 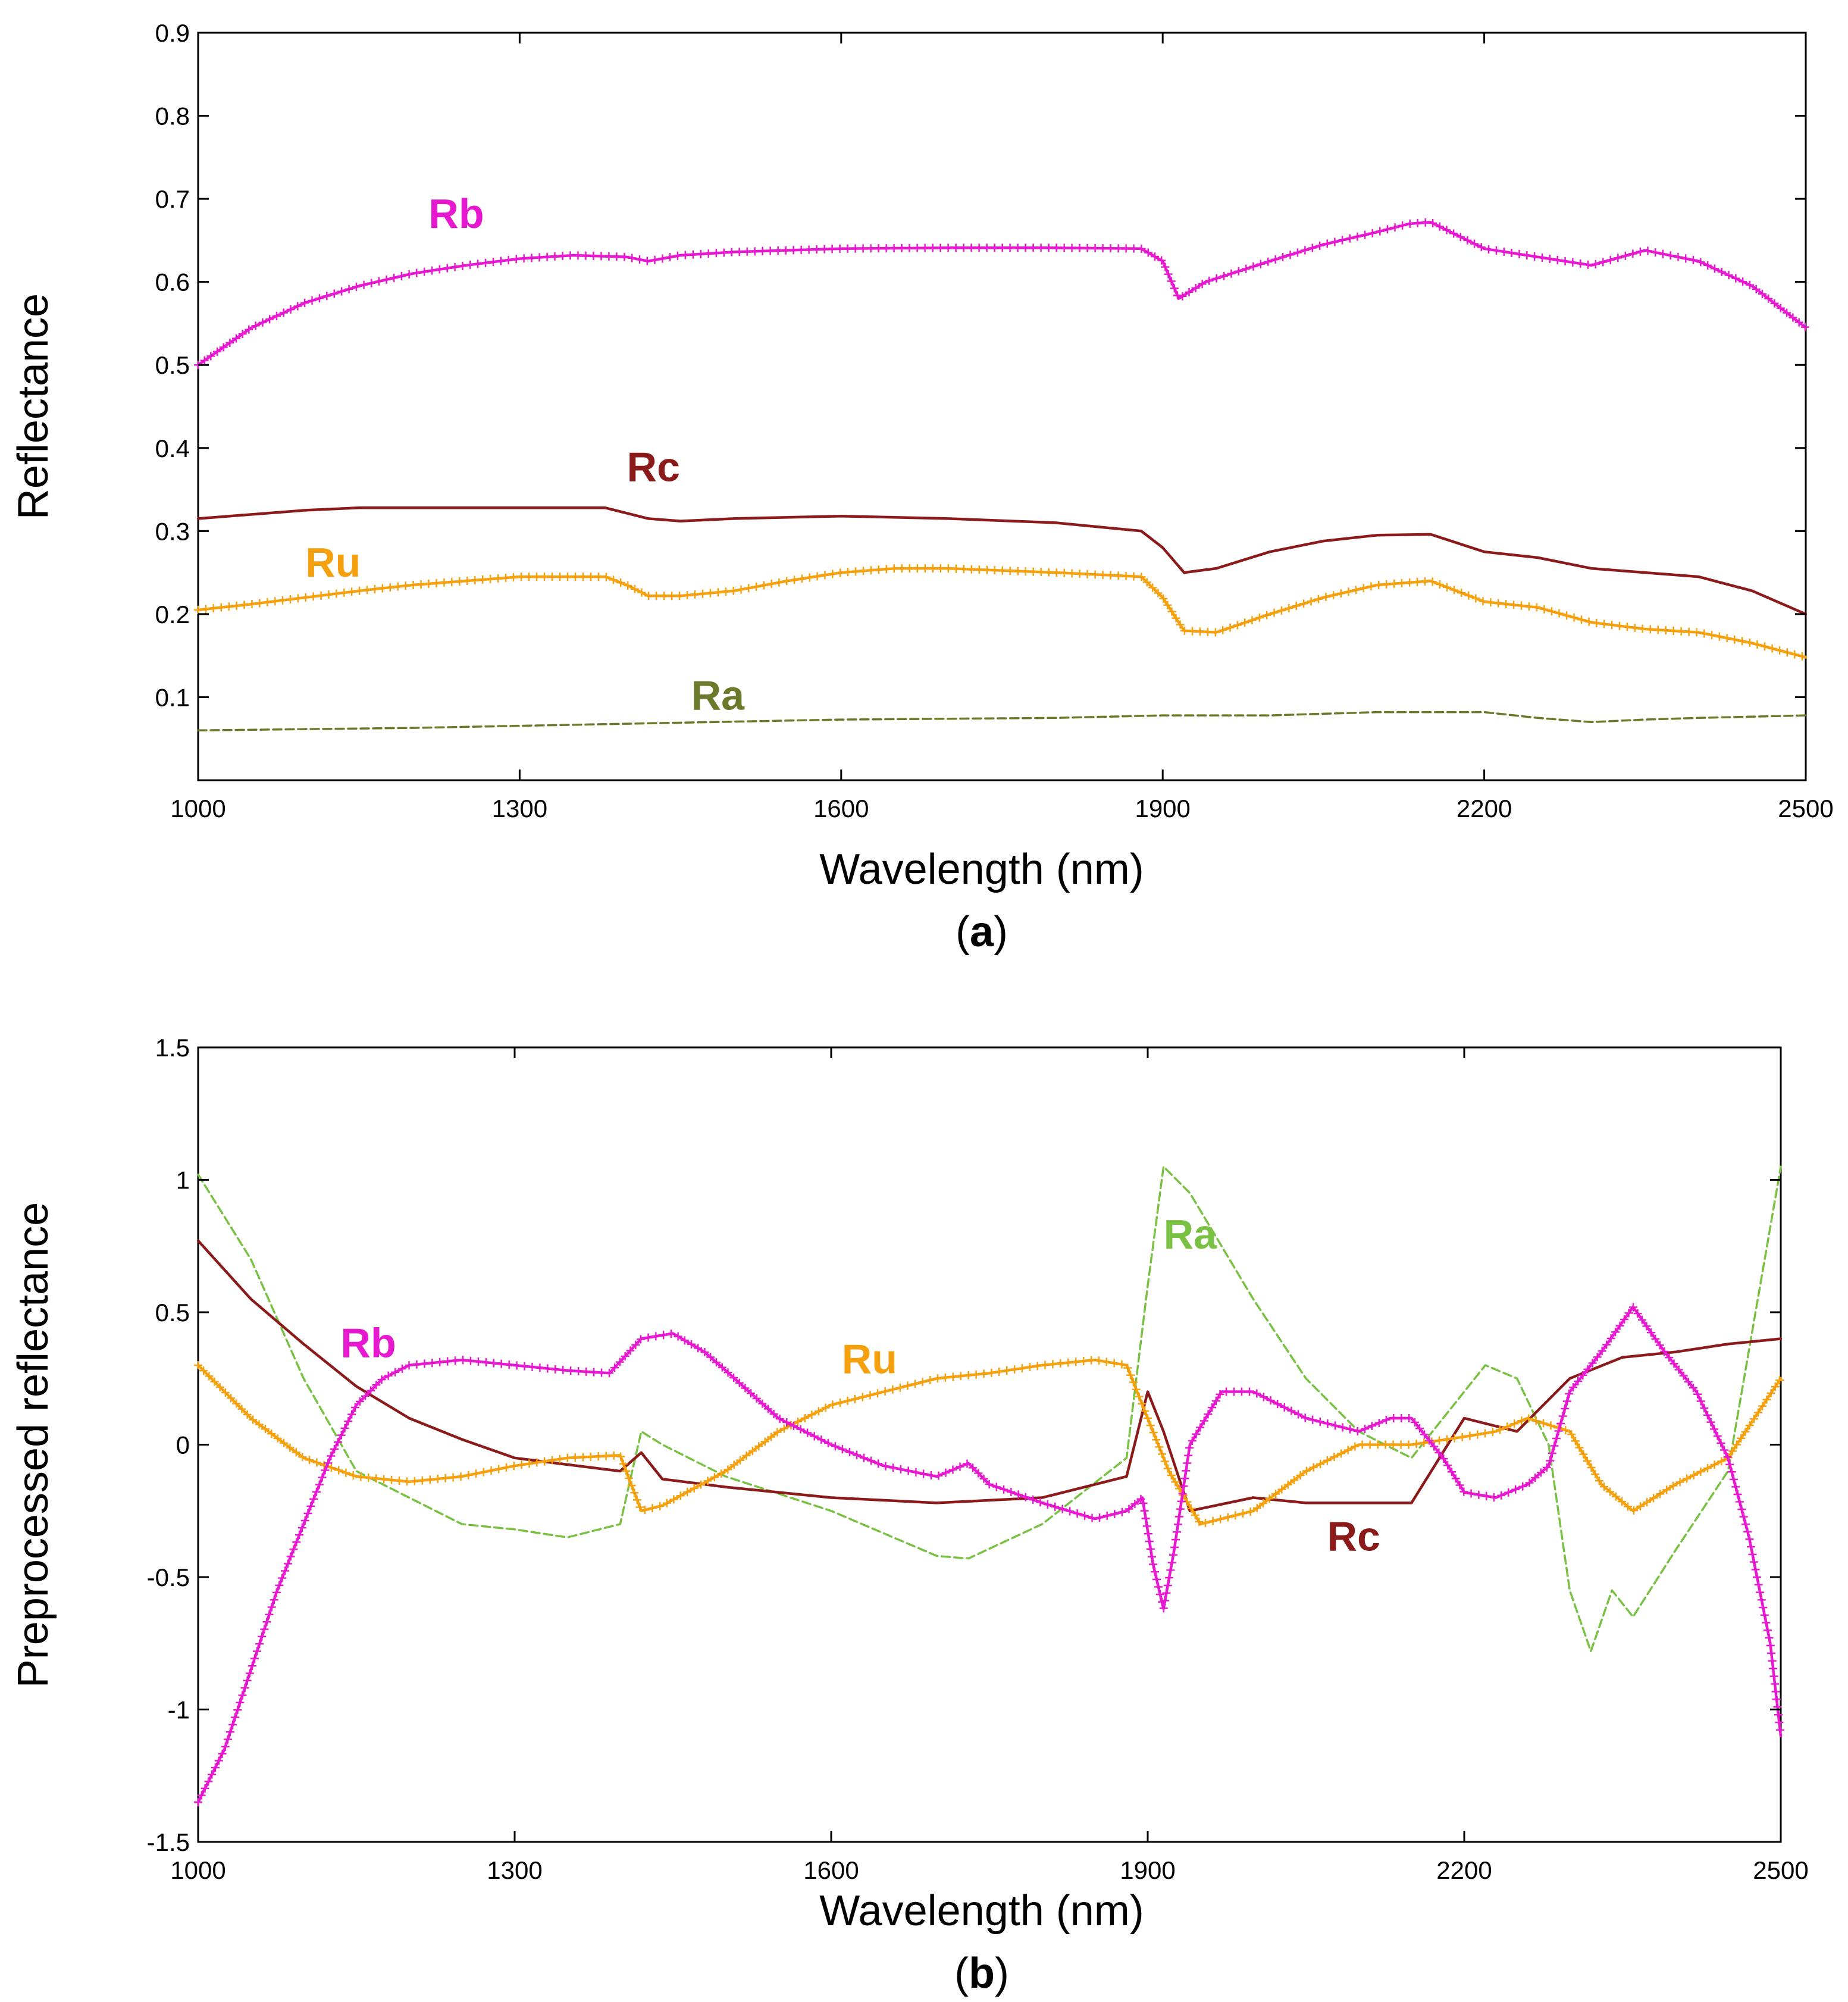 What do you see at coordinates (172, 282) in the screenshot?
I see `panel-a-y-tick-label: 0.6` at bounding box center [172, 282].